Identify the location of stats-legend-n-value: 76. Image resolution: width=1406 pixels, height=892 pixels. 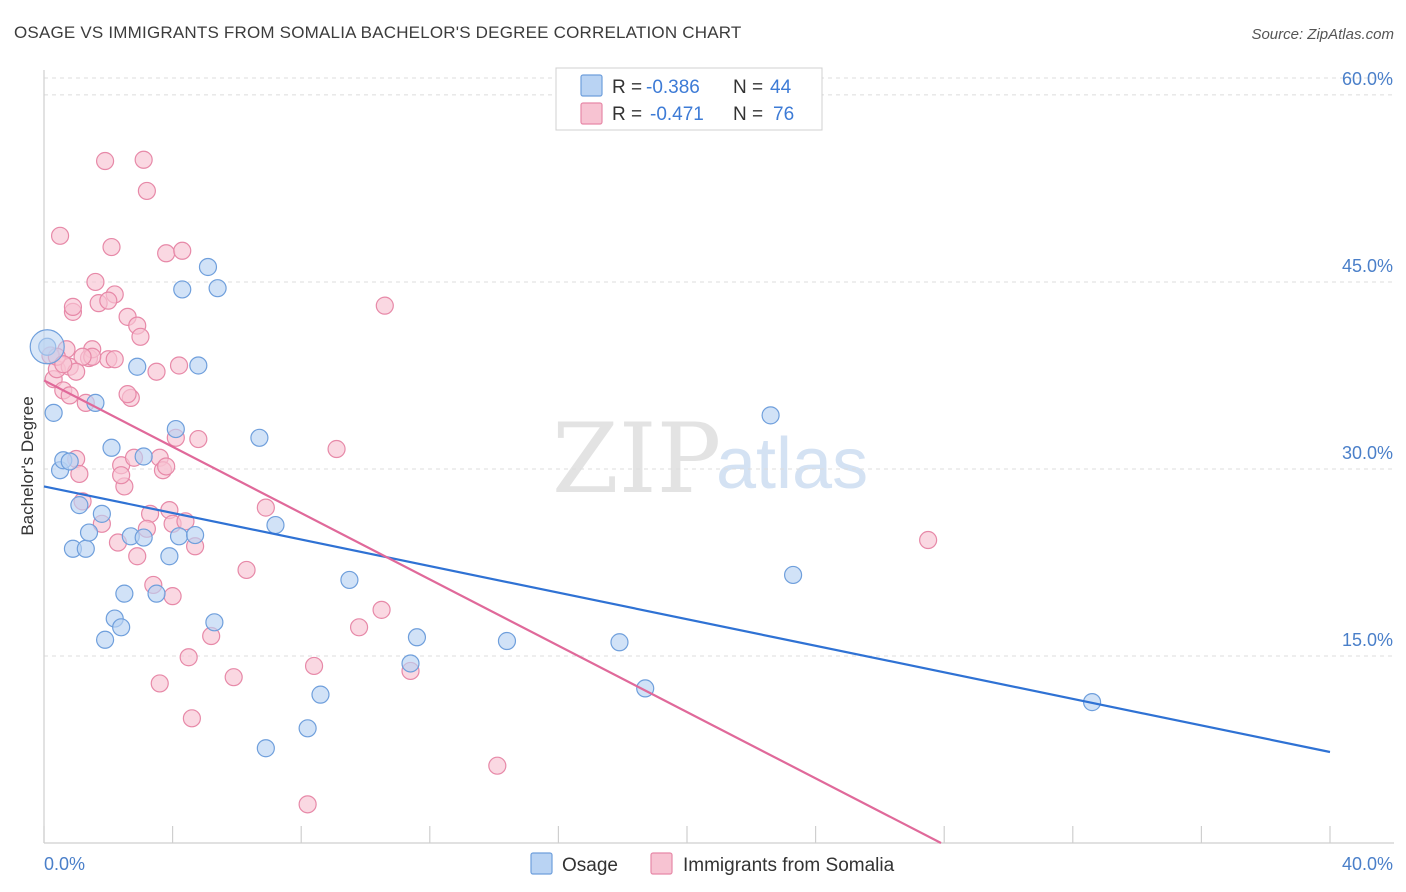
(783, 114).